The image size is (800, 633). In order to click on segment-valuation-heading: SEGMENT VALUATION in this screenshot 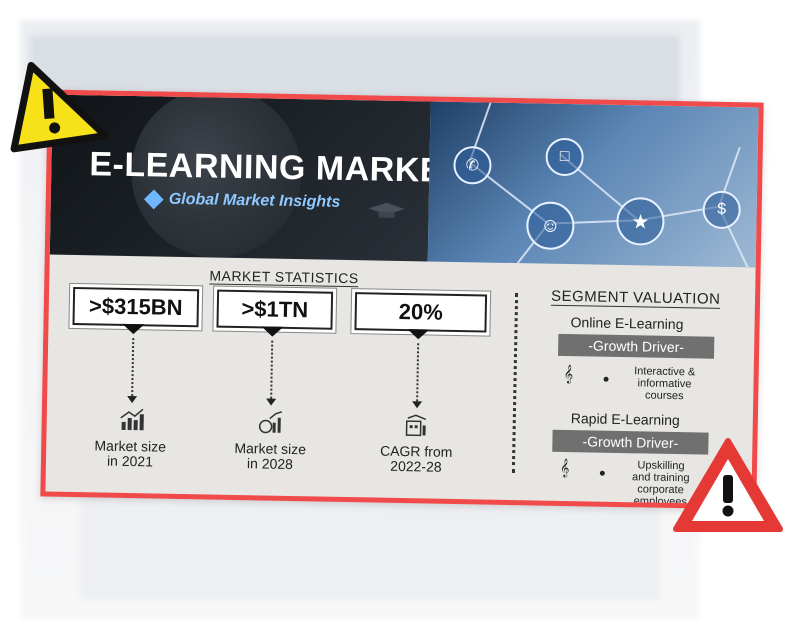, I will do `click(635, 298)`.